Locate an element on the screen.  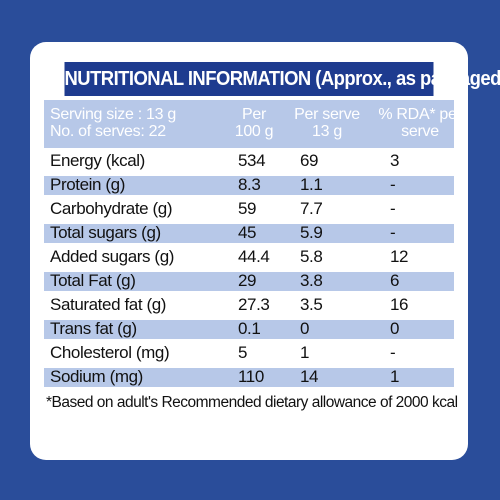
table-row: Saturated fat (g) 27.3 3.5 16 is located at coordinates (249, 305).